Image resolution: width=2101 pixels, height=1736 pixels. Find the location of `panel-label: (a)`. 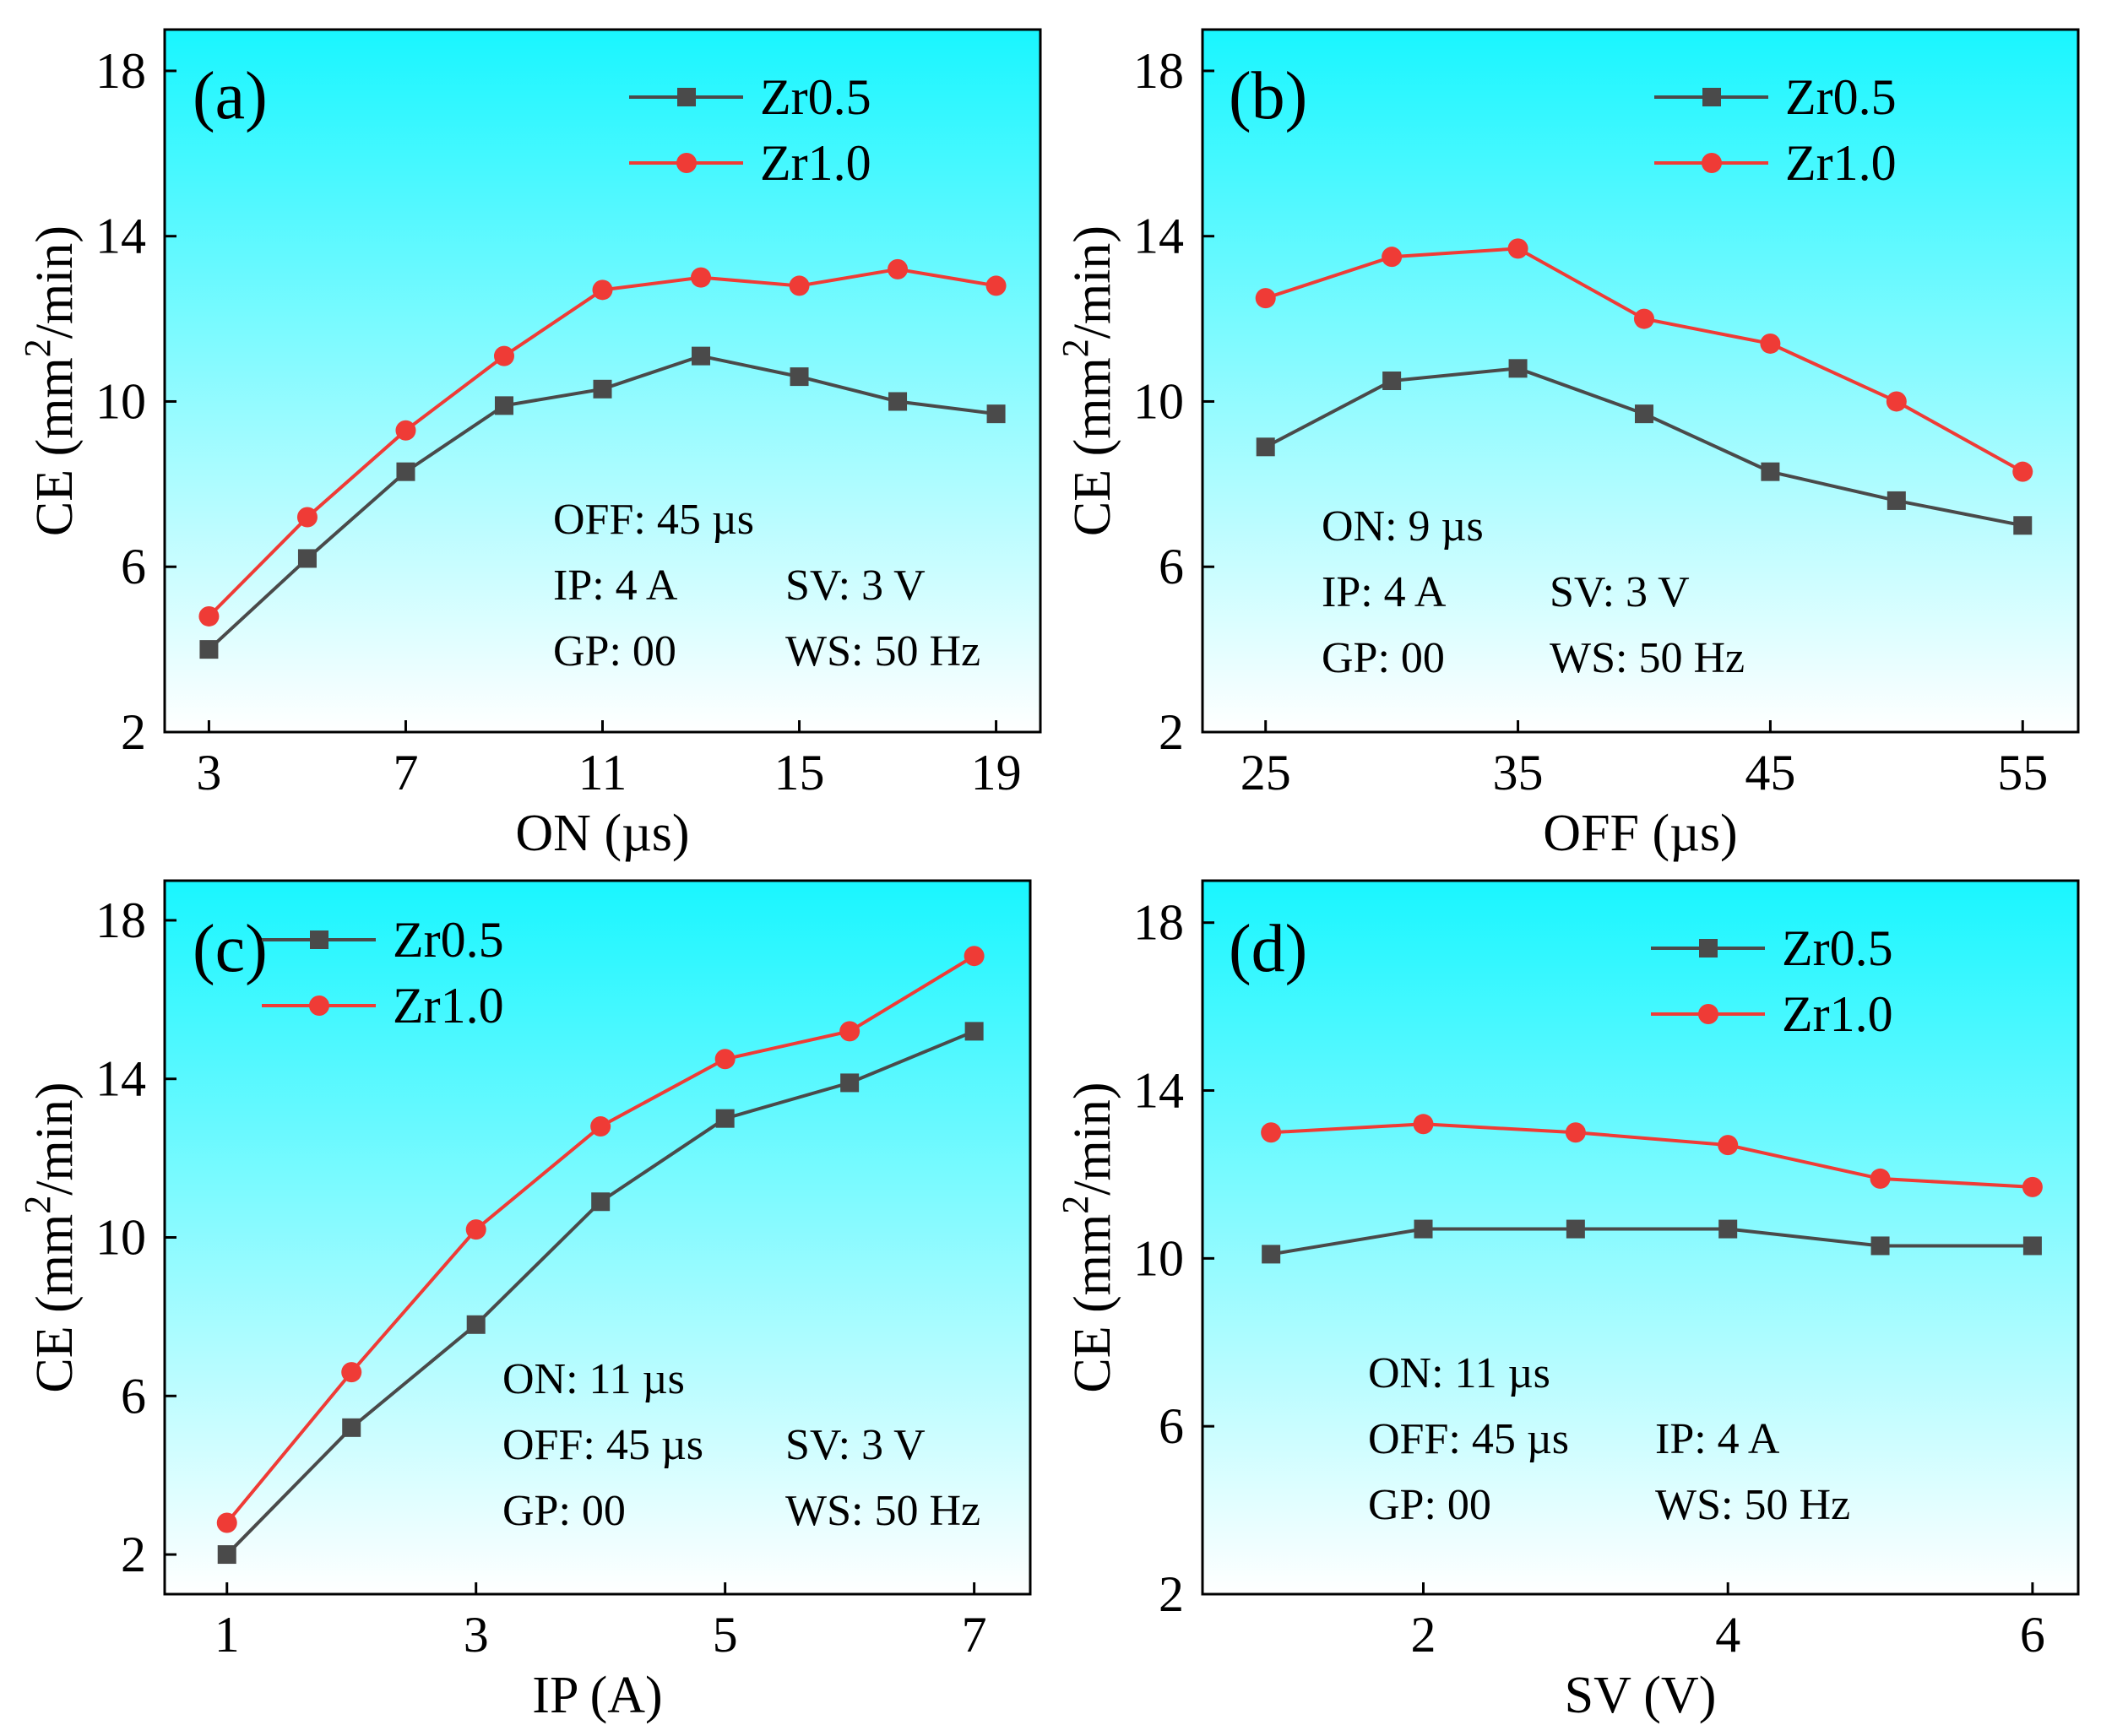

panel-label: (a) is located at coordinates (230, 96).